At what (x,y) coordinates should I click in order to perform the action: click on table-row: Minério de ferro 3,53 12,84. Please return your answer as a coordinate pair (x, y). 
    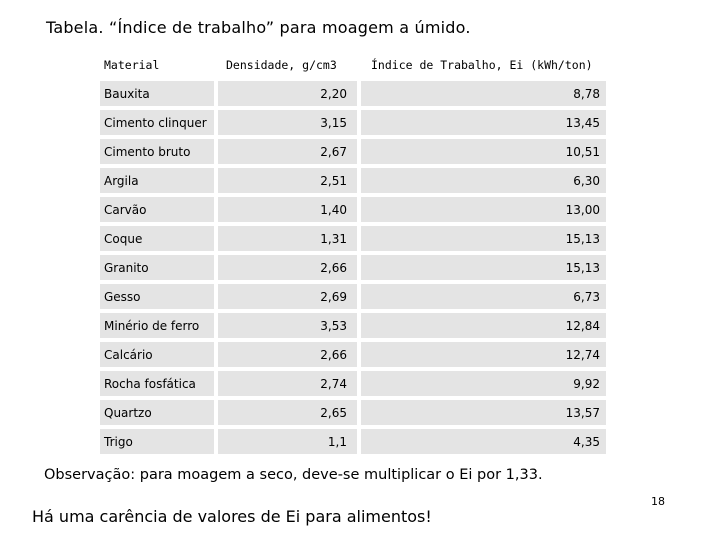
    Looking at the image, I should click on (353, 325).